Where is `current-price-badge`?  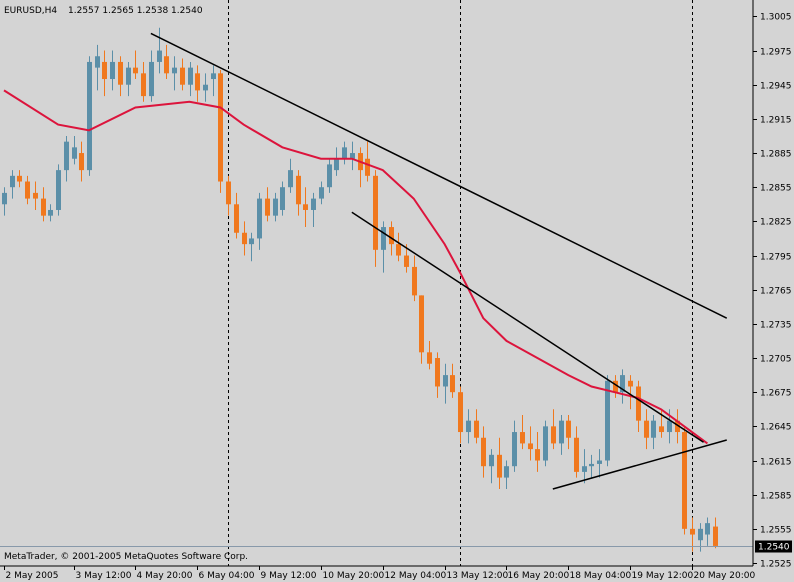
current-price-badge is located at coordinates (773, 546).